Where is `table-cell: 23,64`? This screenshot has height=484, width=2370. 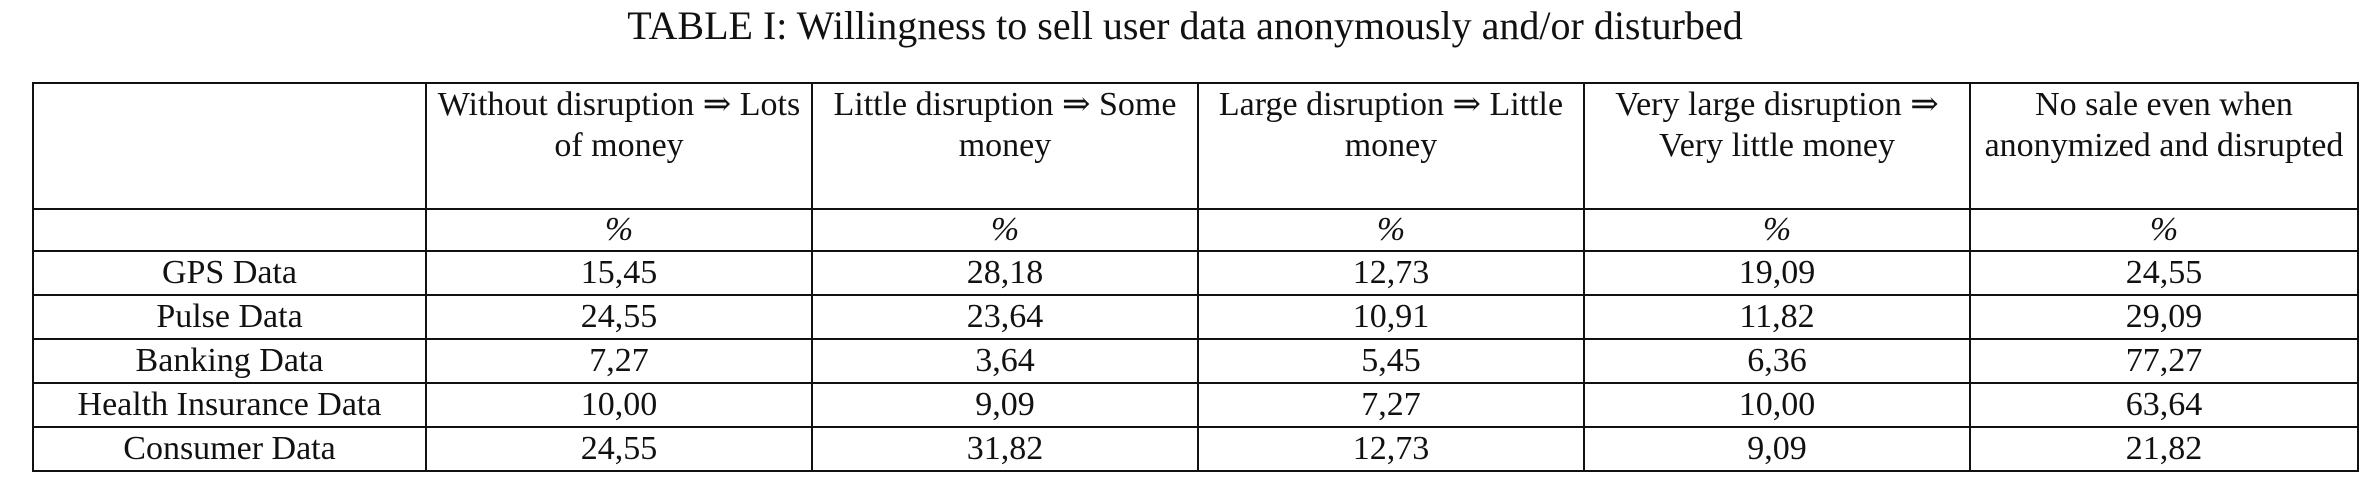
table-cell: 23,64 is located at coordinates (1005, 317).